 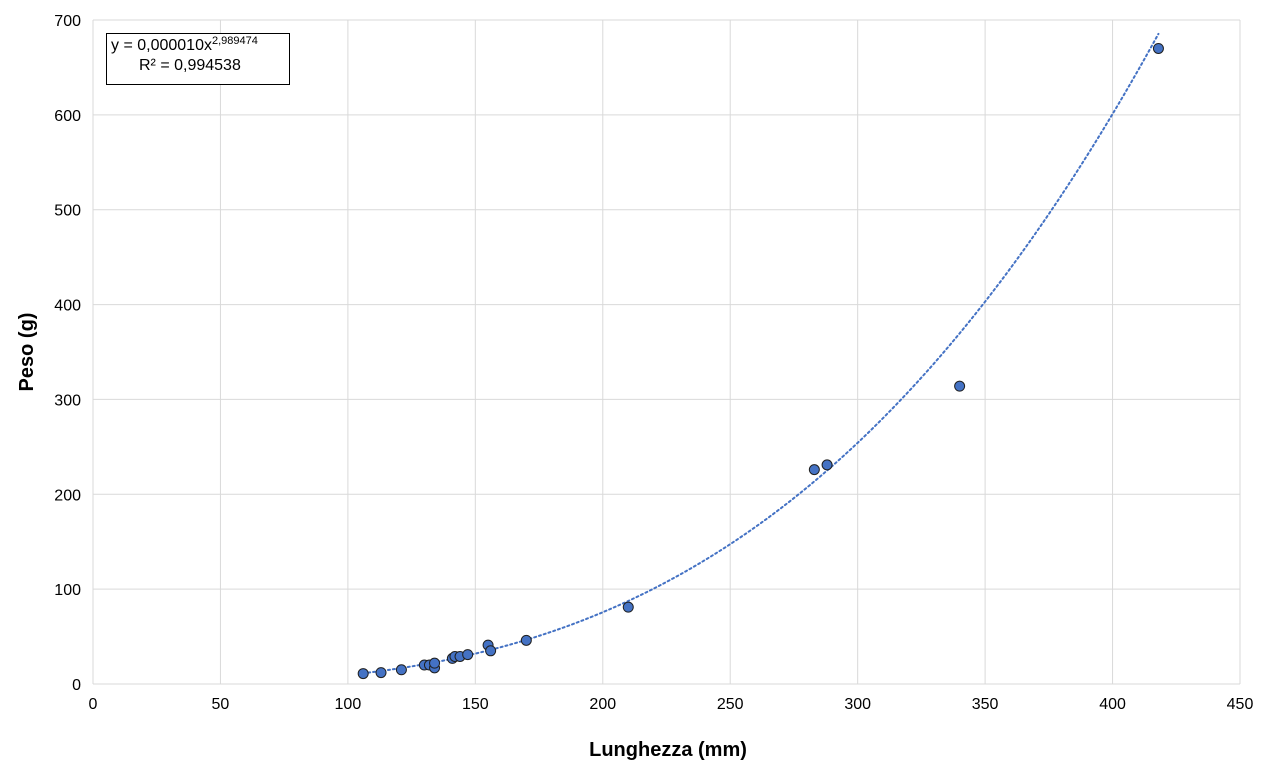 I want to click on y-tick-label: 300, so click(x=67, y=400).